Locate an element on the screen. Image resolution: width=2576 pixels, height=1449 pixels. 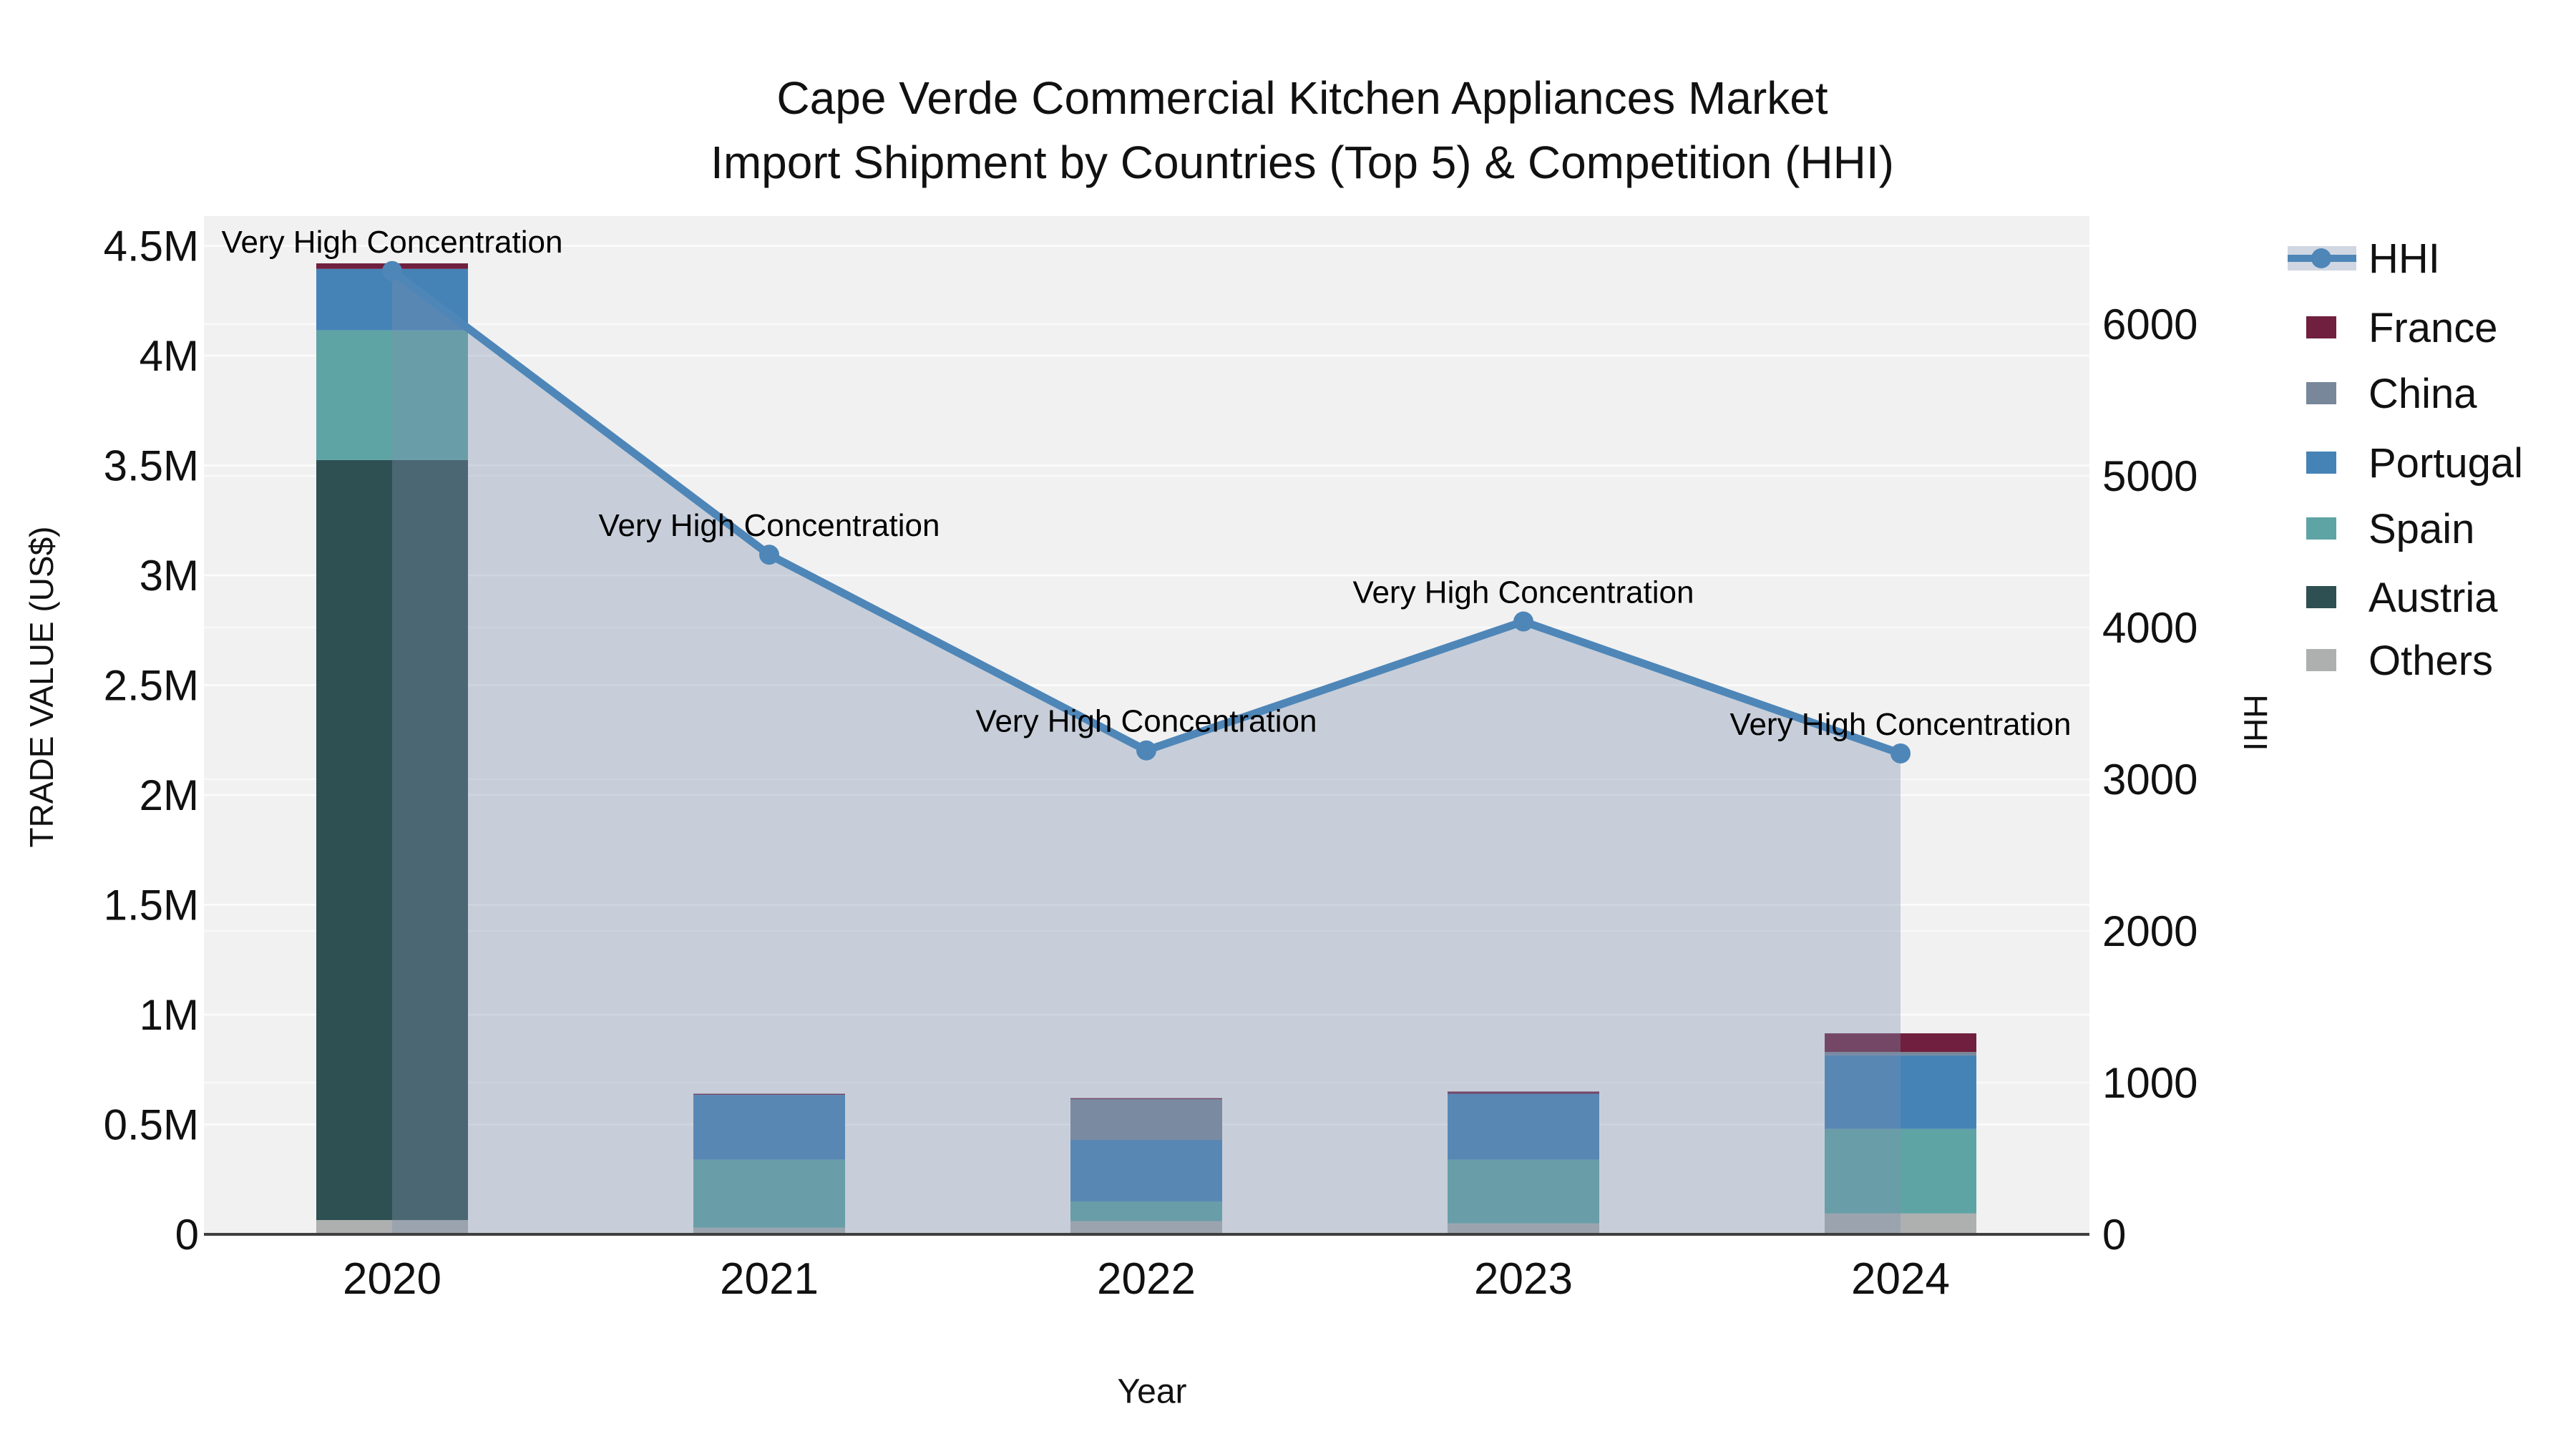
bar-2023-spain is located at coordinates (1523, 1191).